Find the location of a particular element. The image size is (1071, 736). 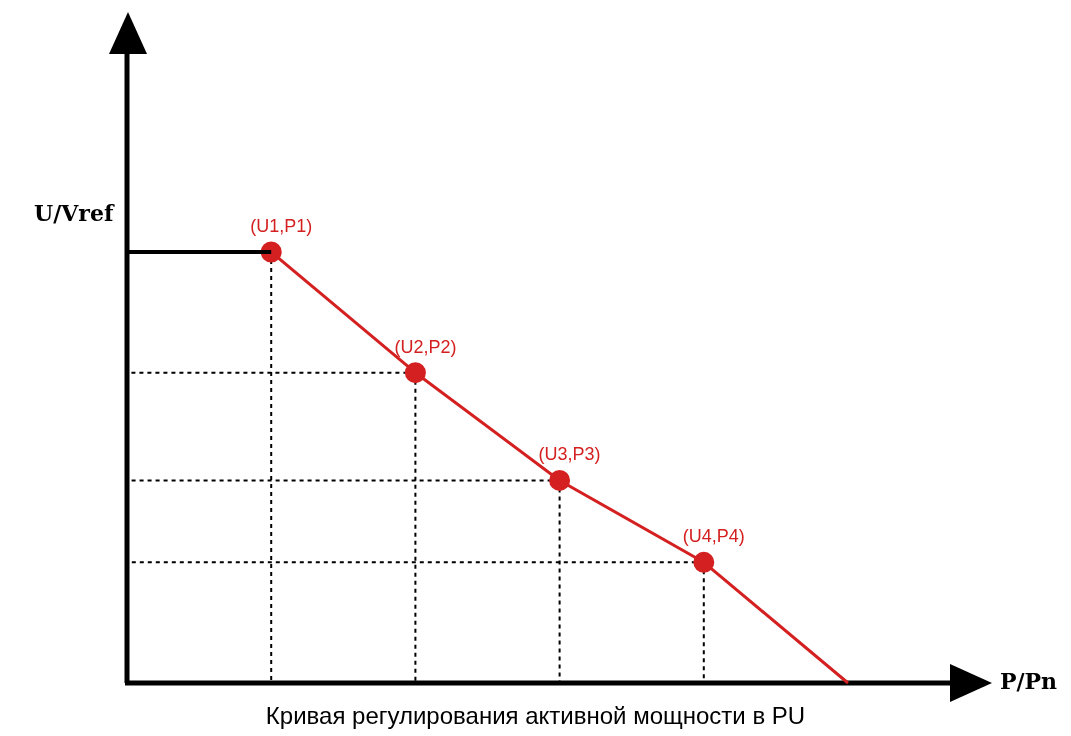

annotation: (U4,P4) is located at coordinates (713, 536).